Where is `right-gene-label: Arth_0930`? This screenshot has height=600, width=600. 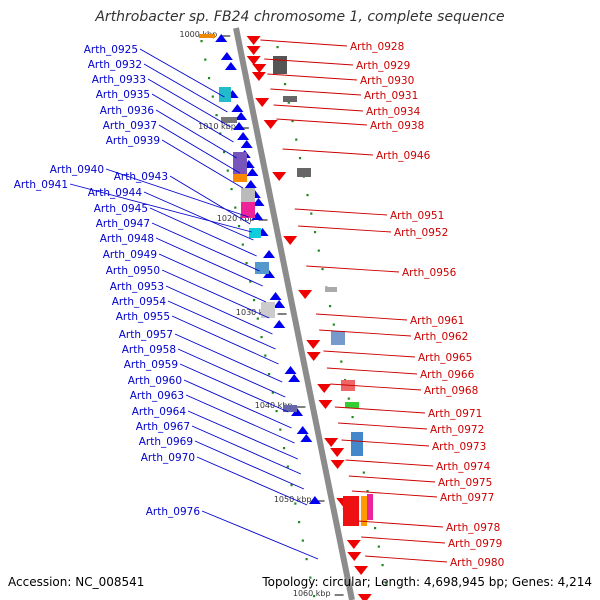
right-gene-label: Arth_0930 is located at coordinates (387, 81).